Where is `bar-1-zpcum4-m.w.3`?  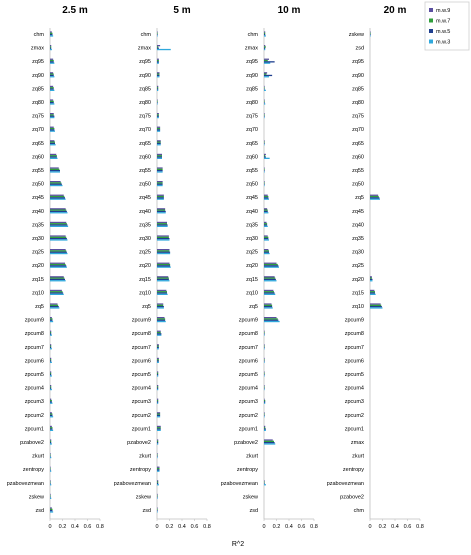
bar-1-zpcum4-m.w.3 is located at coordinates (51, 389).